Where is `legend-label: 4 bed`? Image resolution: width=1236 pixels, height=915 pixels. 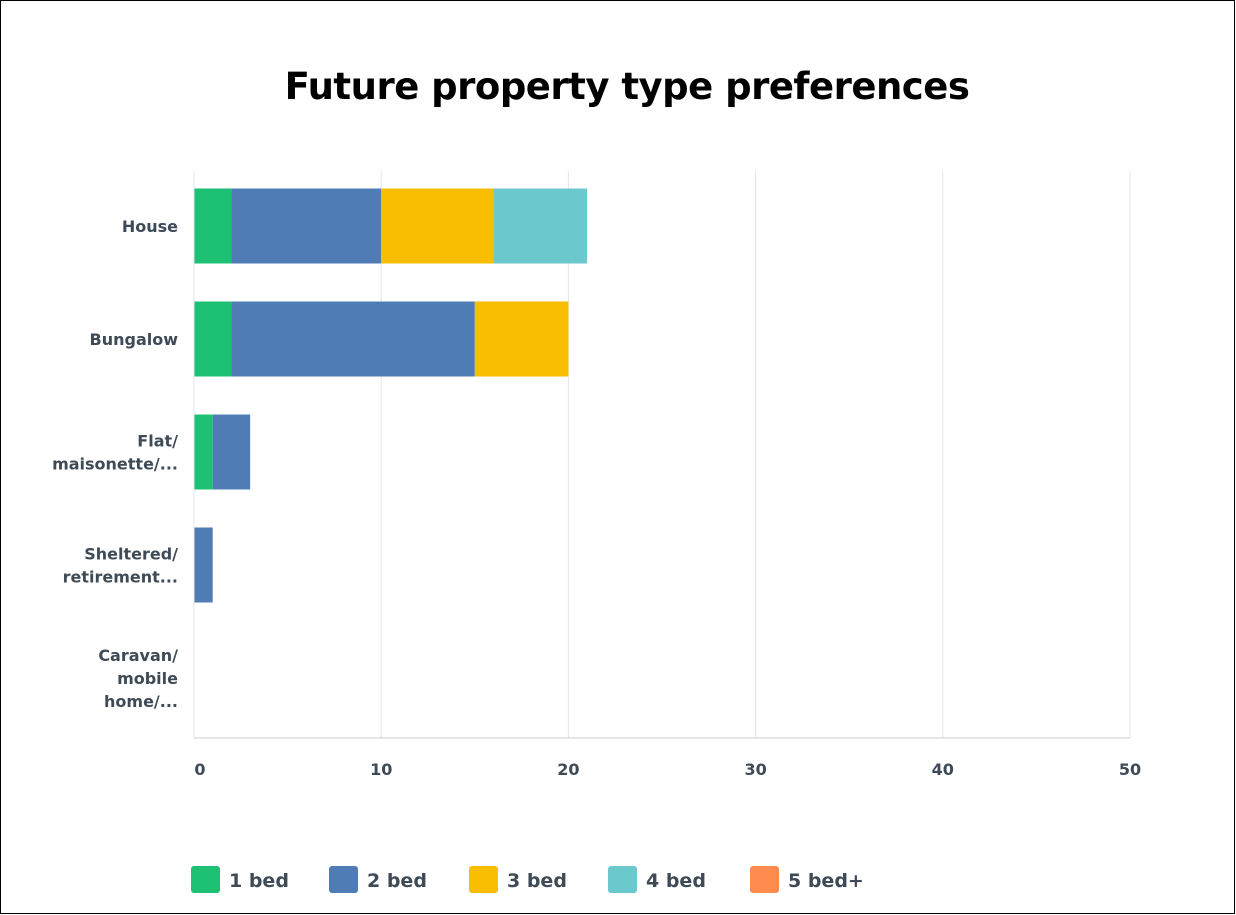
legend-label: 4 bed is located at coordinates (676, 881).